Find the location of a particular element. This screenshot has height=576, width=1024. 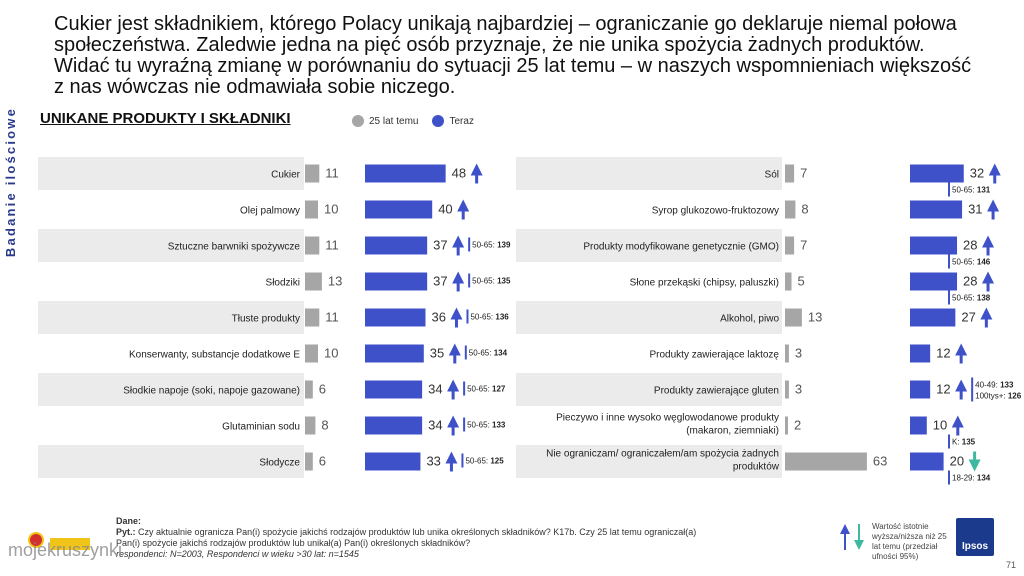

watermark-badge-icon is located at coordinates (36, 540).